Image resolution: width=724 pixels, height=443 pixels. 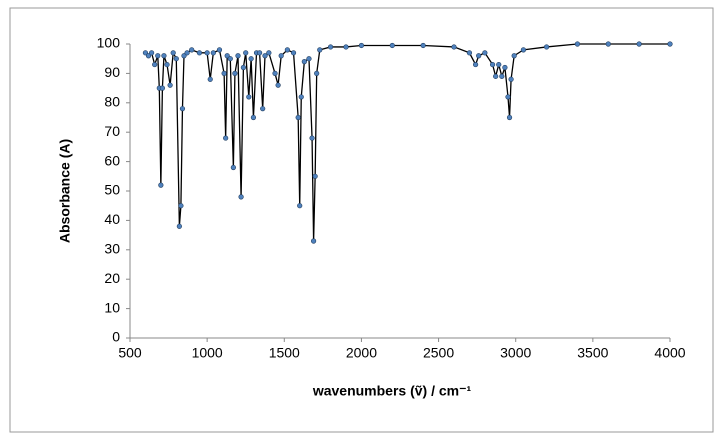 What do you see at coordinates (515, 353) in the screenshot?
I see `x-tick-label: 3000` at bounding box center [515, 353].